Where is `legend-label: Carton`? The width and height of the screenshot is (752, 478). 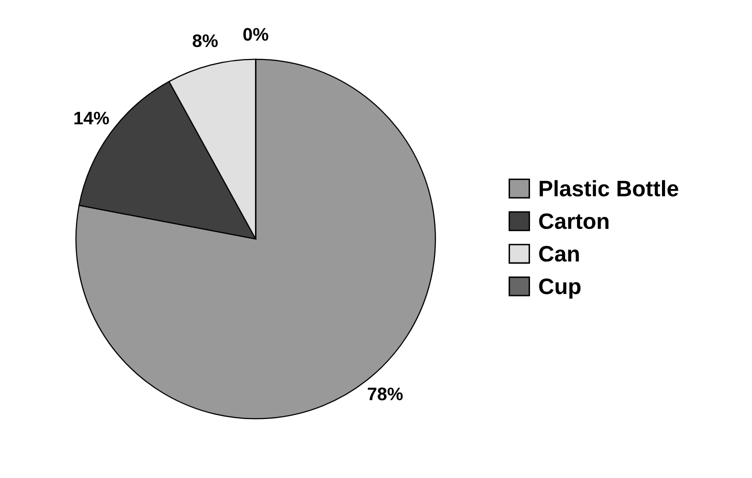 legend-label: Carton is located at coordinates (573, 221).